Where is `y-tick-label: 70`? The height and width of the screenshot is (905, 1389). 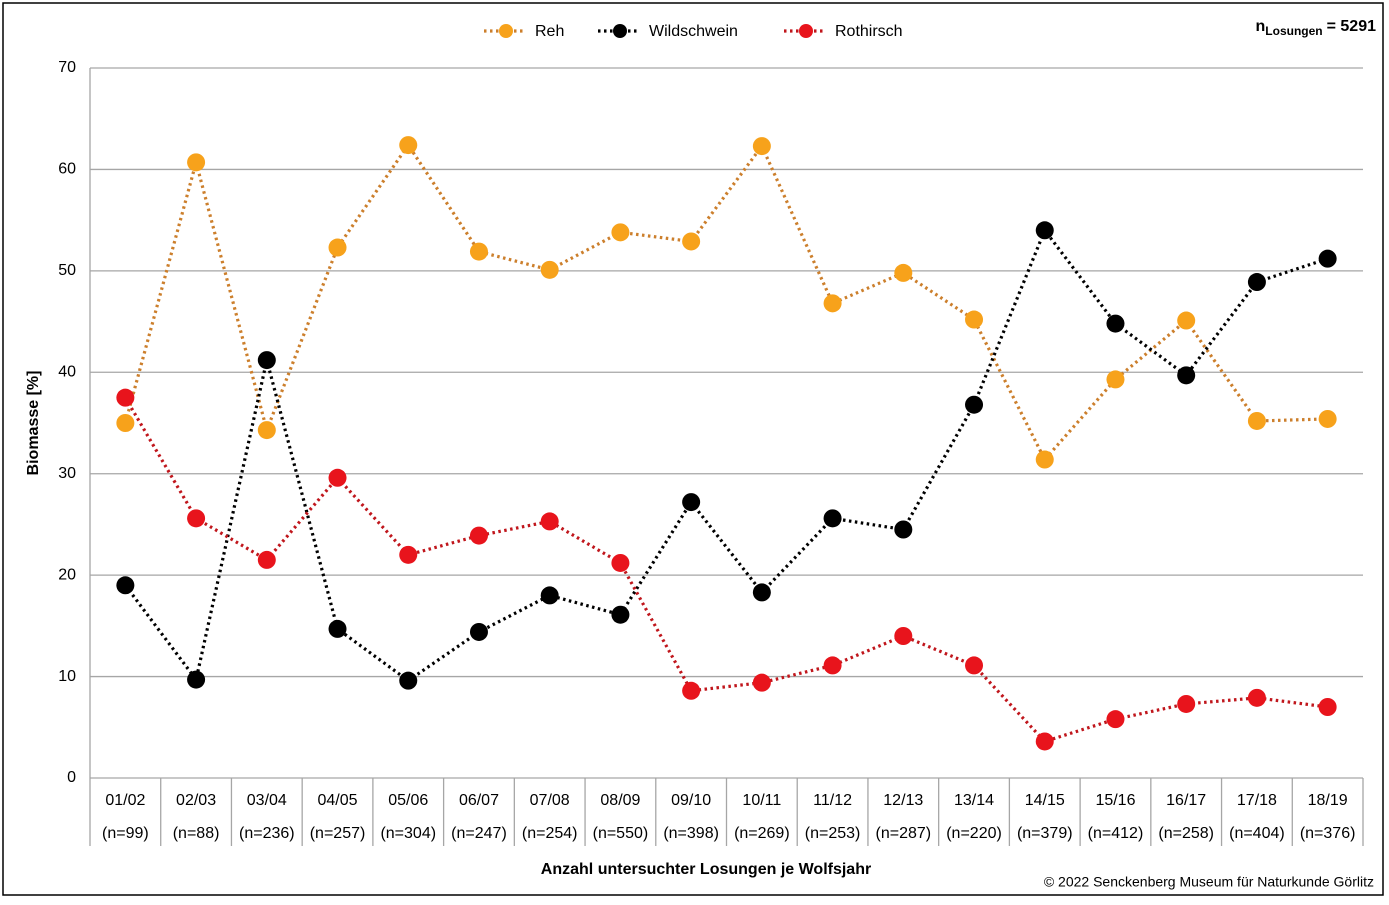
y-tick-label: 70 is located at coordinates (67, 67).